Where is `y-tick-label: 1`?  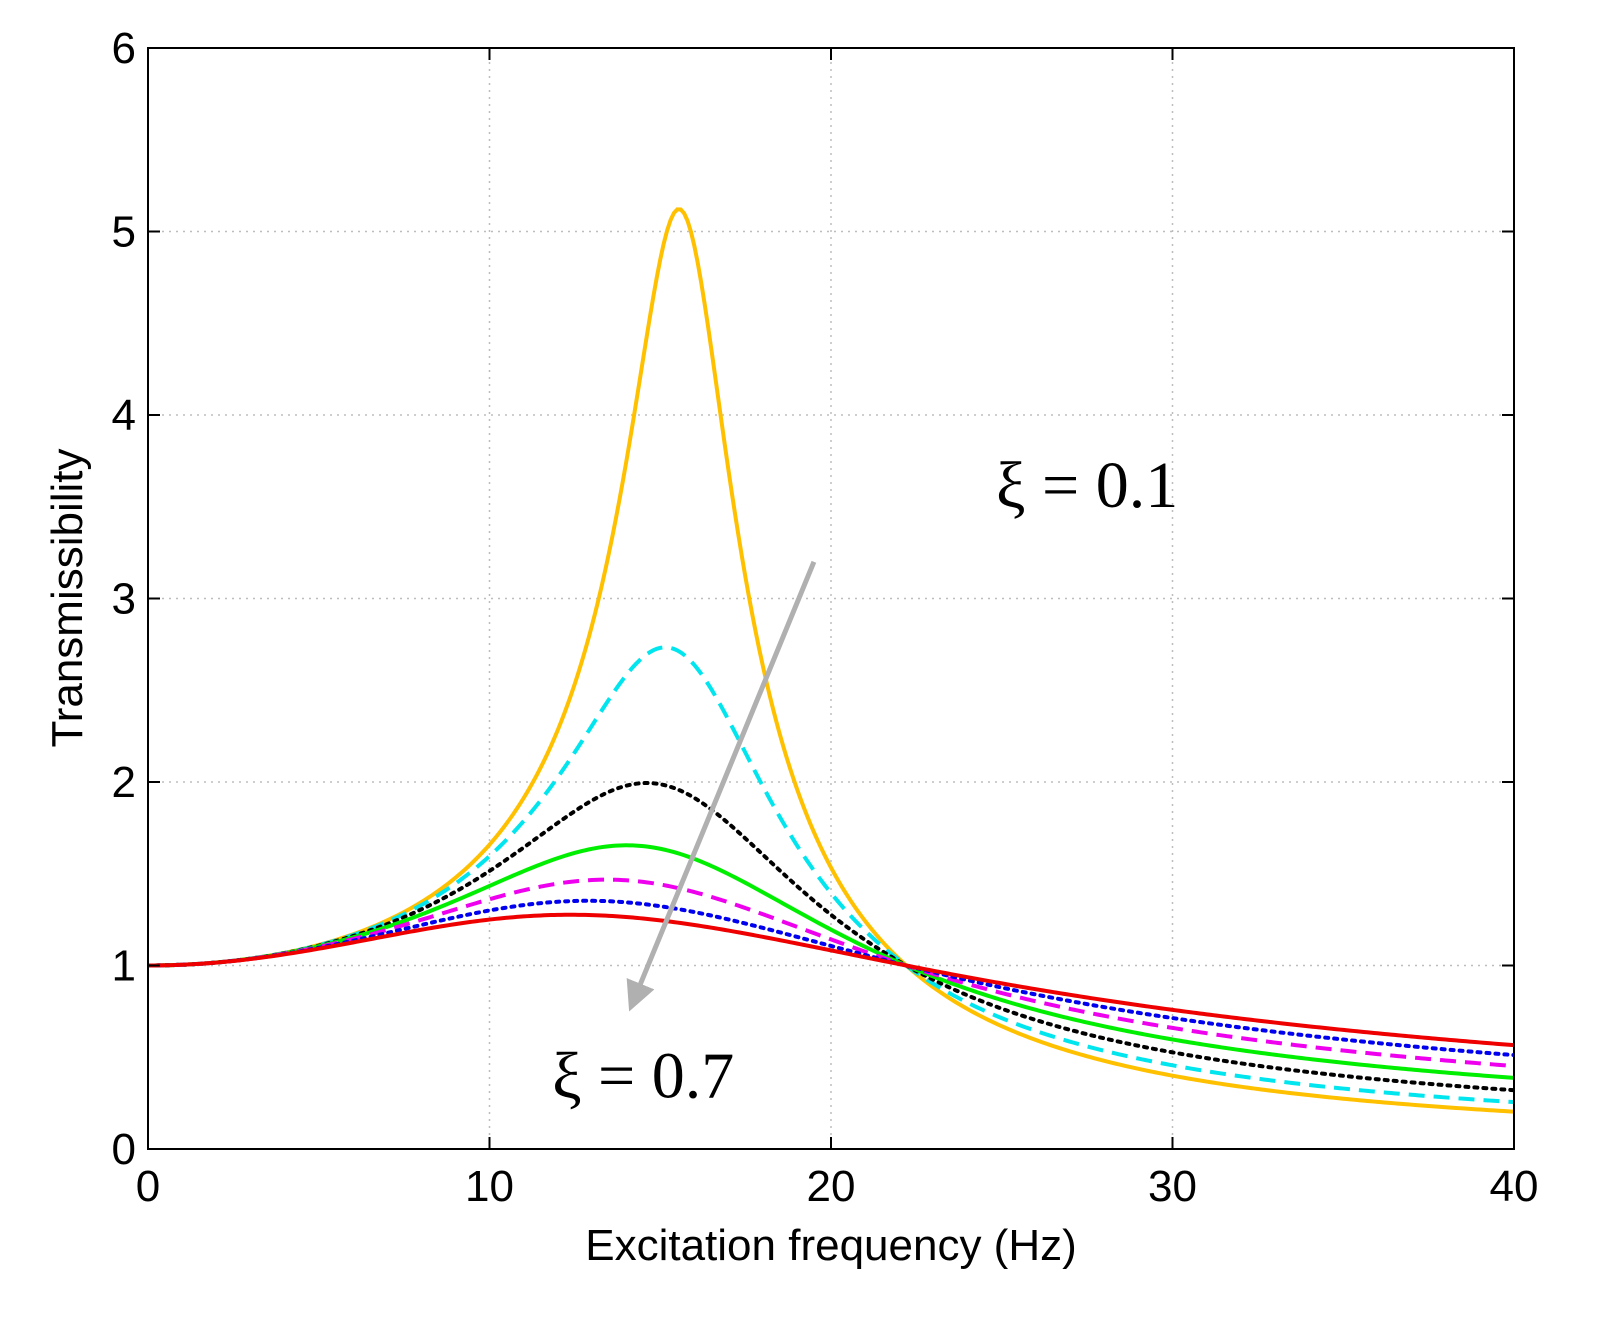 y-tick-label: 1 is located at coordinates (124, 966).